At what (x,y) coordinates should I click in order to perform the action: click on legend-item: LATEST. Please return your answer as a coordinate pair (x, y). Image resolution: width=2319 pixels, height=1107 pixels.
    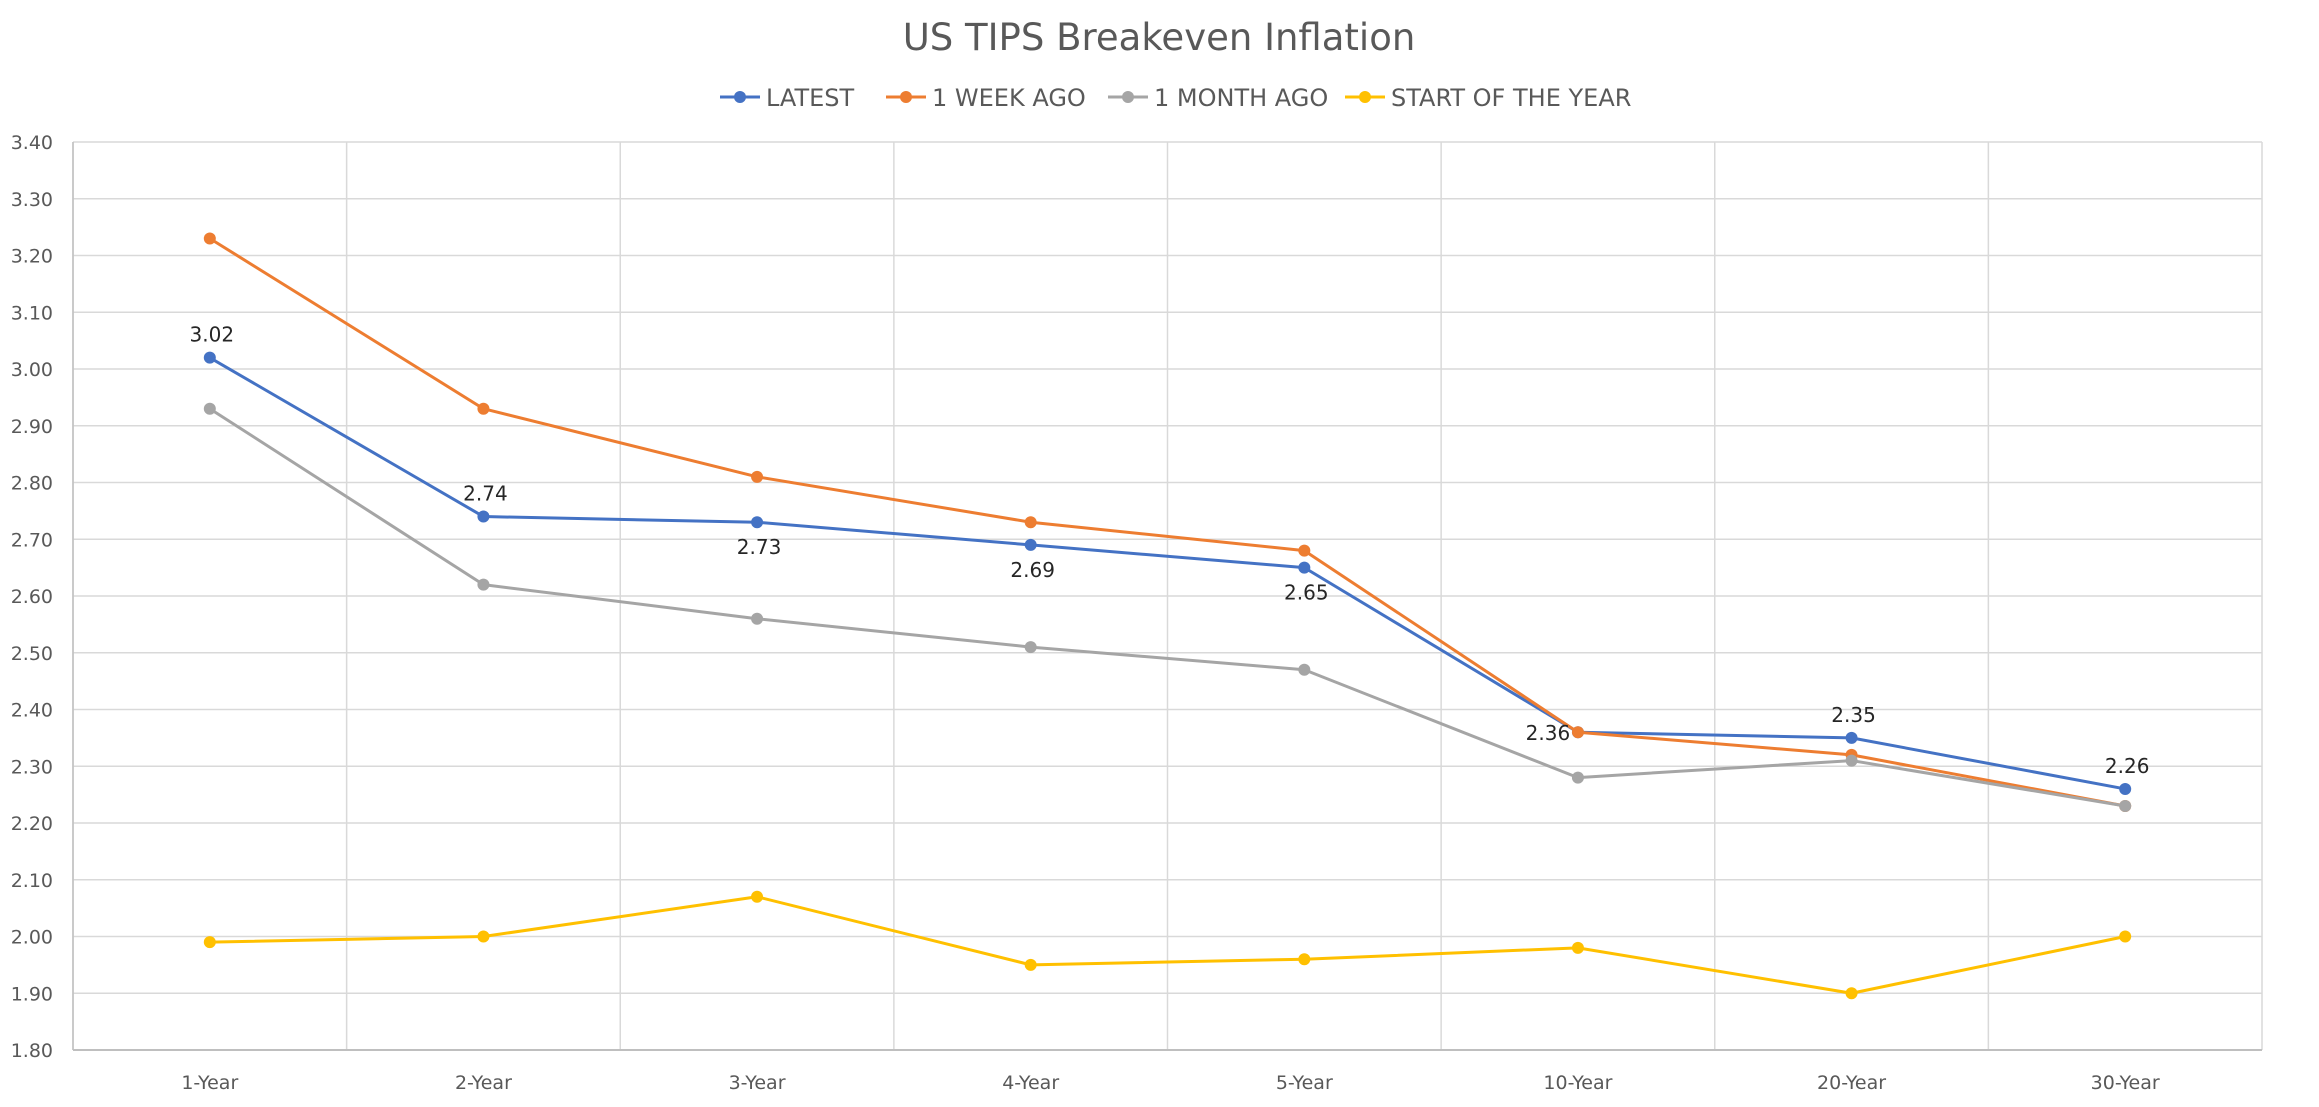
    Looking at the image, I should click on (787, 98).